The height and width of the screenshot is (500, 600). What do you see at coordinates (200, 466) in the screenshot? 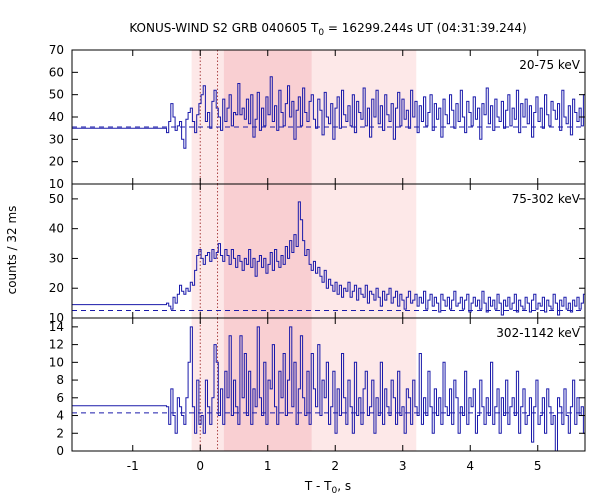
I see `x-tick-label: 0` at bounding box center [200, 466].